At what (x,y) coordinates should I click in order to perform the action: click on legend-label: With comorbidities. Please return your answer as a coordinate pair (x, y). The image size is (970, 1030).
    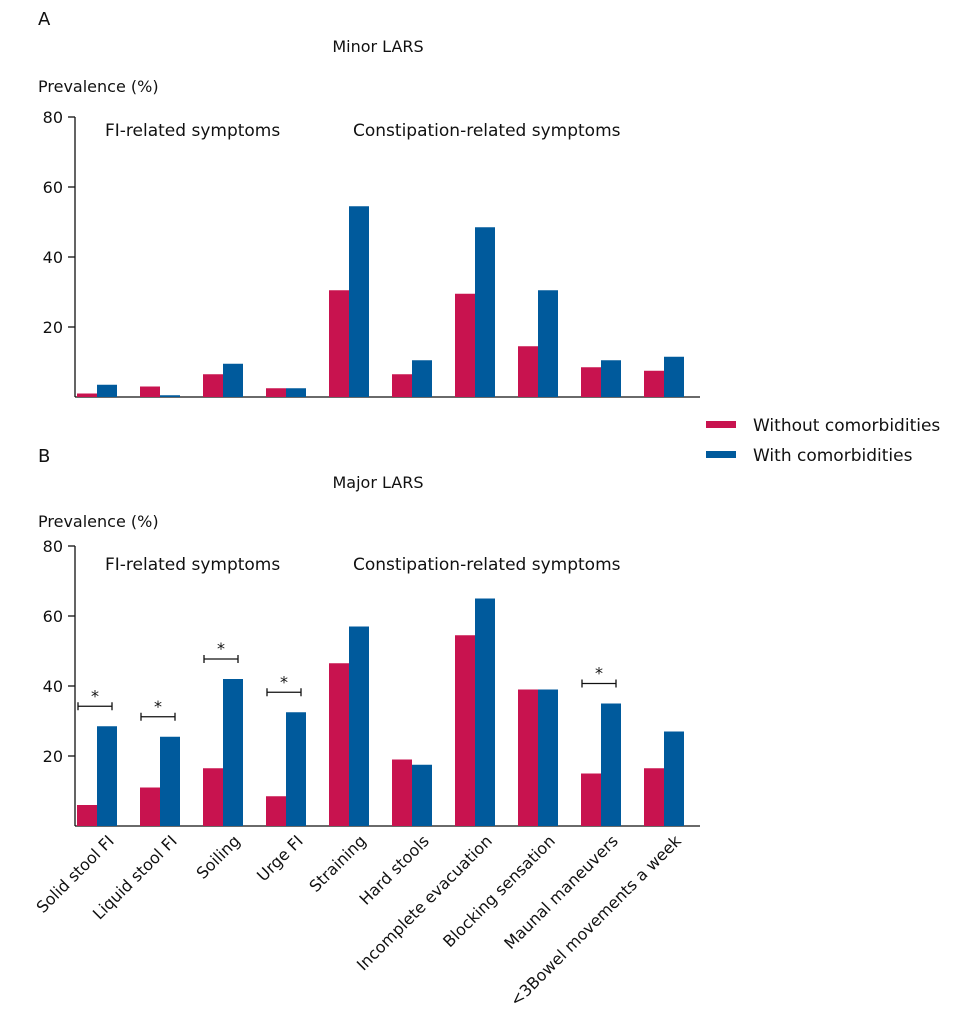
    Looking at the image, I should click on (833, 456).